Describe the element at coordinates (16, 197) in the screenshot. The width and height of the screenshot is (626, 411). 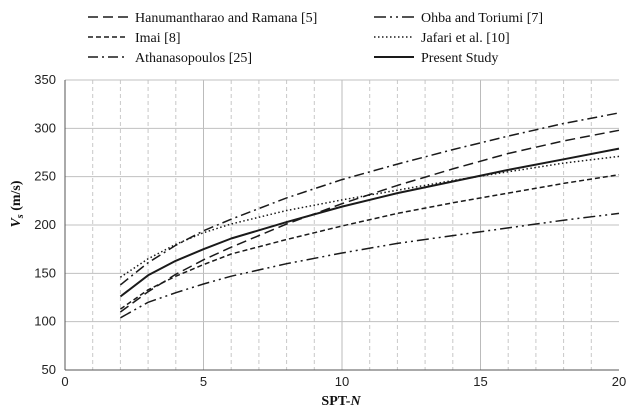
I see `y-axis-title-unit: (m/s)` at that location.